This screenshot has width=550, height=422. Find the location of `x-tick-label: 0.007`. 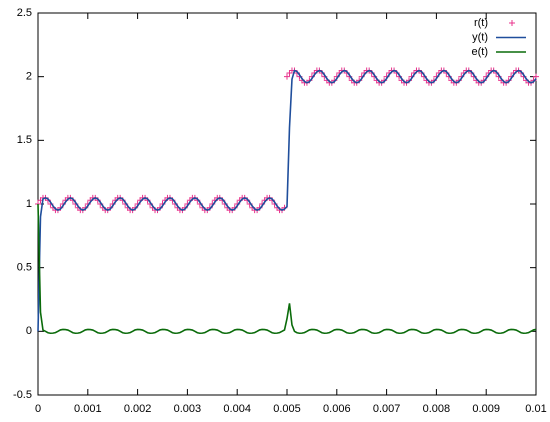

x-tick-label: 0.007 is located at coordinates (387, 409).